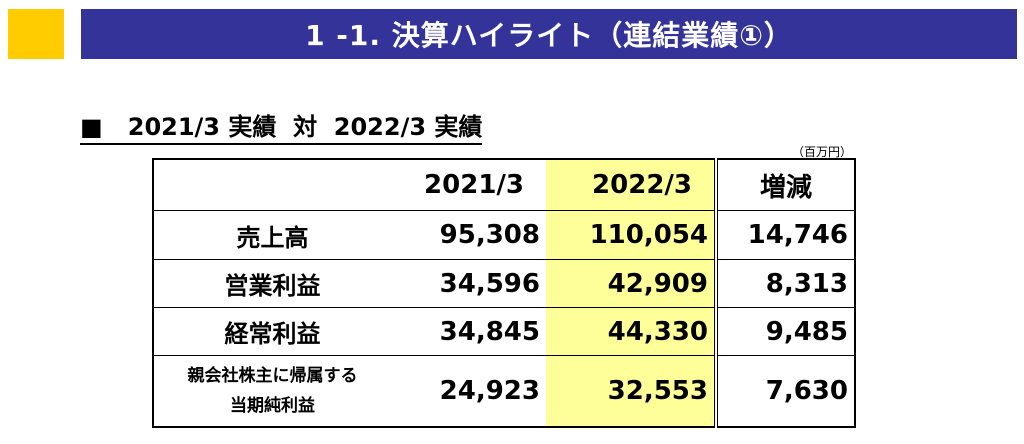 This screenshot has height=444, width=1024. I want to click on header-fy2021: 2021/3, so click(468, 185).